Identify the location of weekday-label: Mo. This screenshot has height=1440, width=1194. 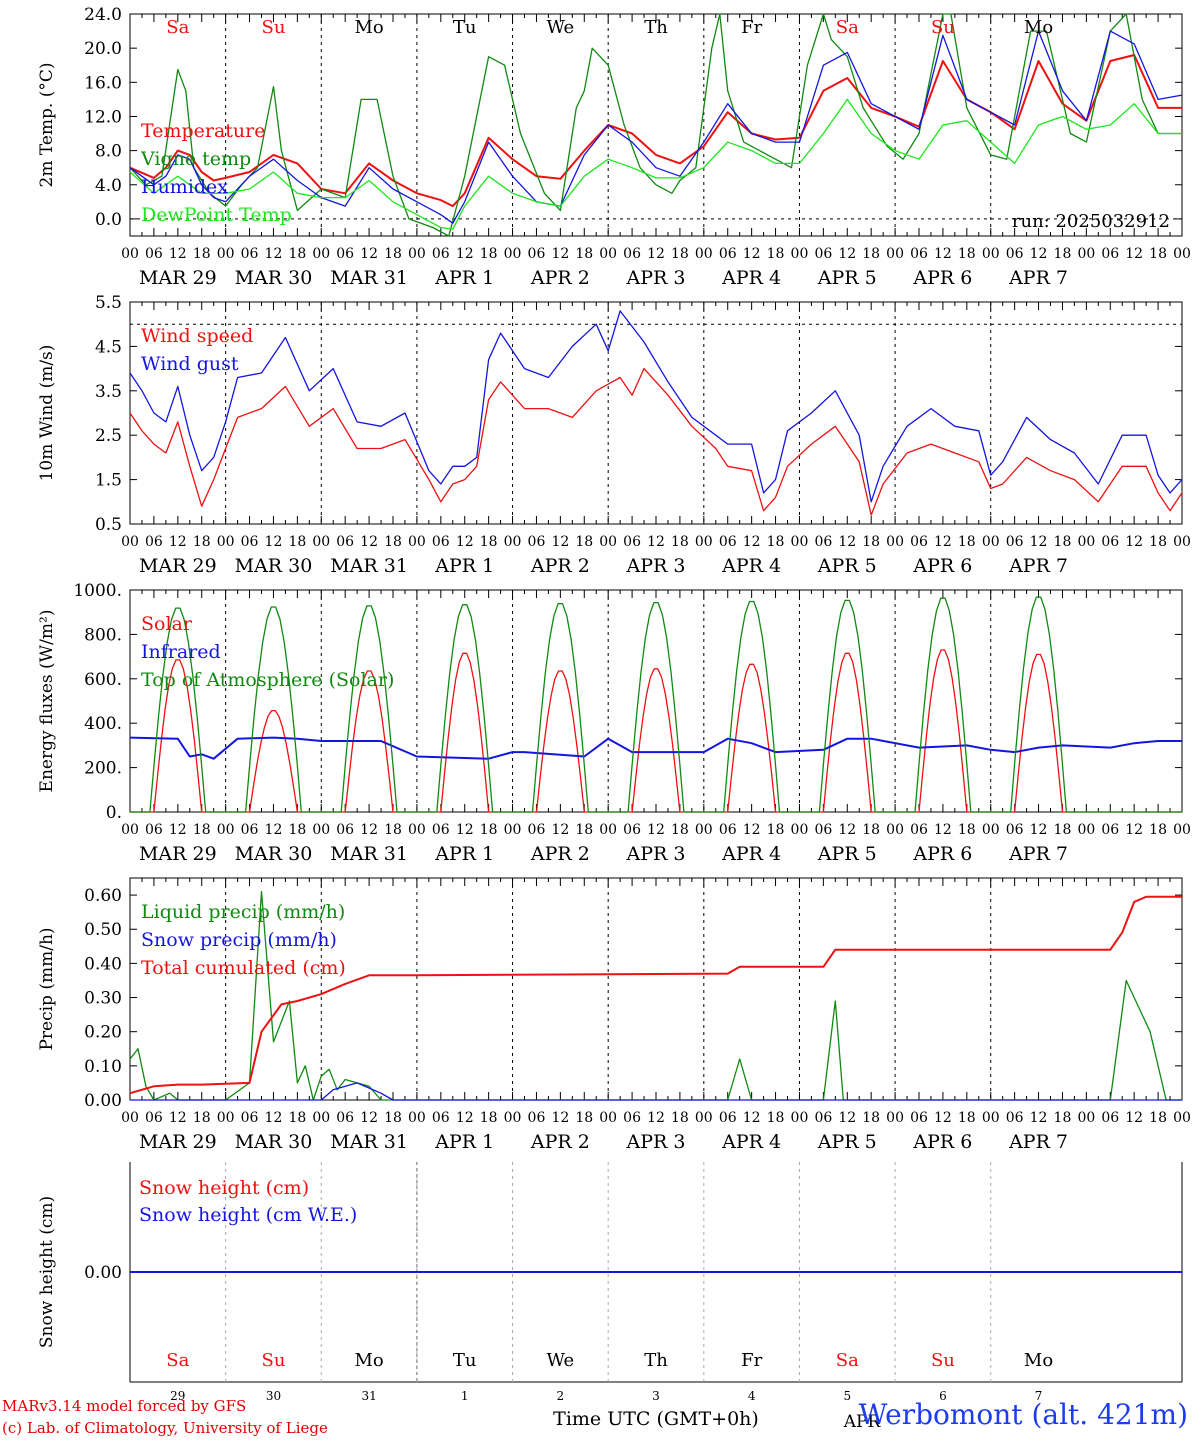
(1038, 27).